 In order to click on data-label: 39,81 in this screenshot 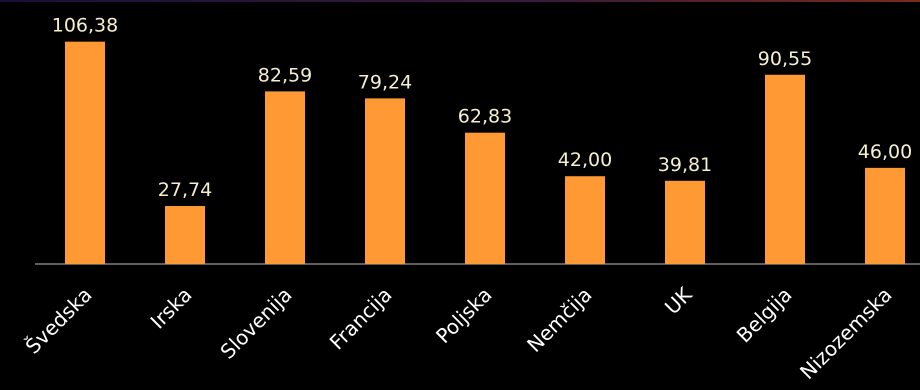, I will do `click(685, 165)`.